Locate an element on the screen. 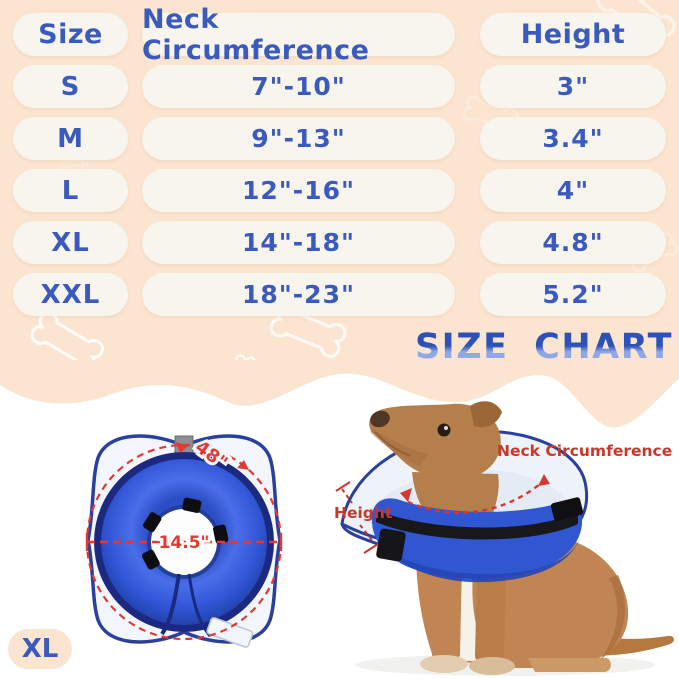  dog-eye is located at coordinates (444, 430).